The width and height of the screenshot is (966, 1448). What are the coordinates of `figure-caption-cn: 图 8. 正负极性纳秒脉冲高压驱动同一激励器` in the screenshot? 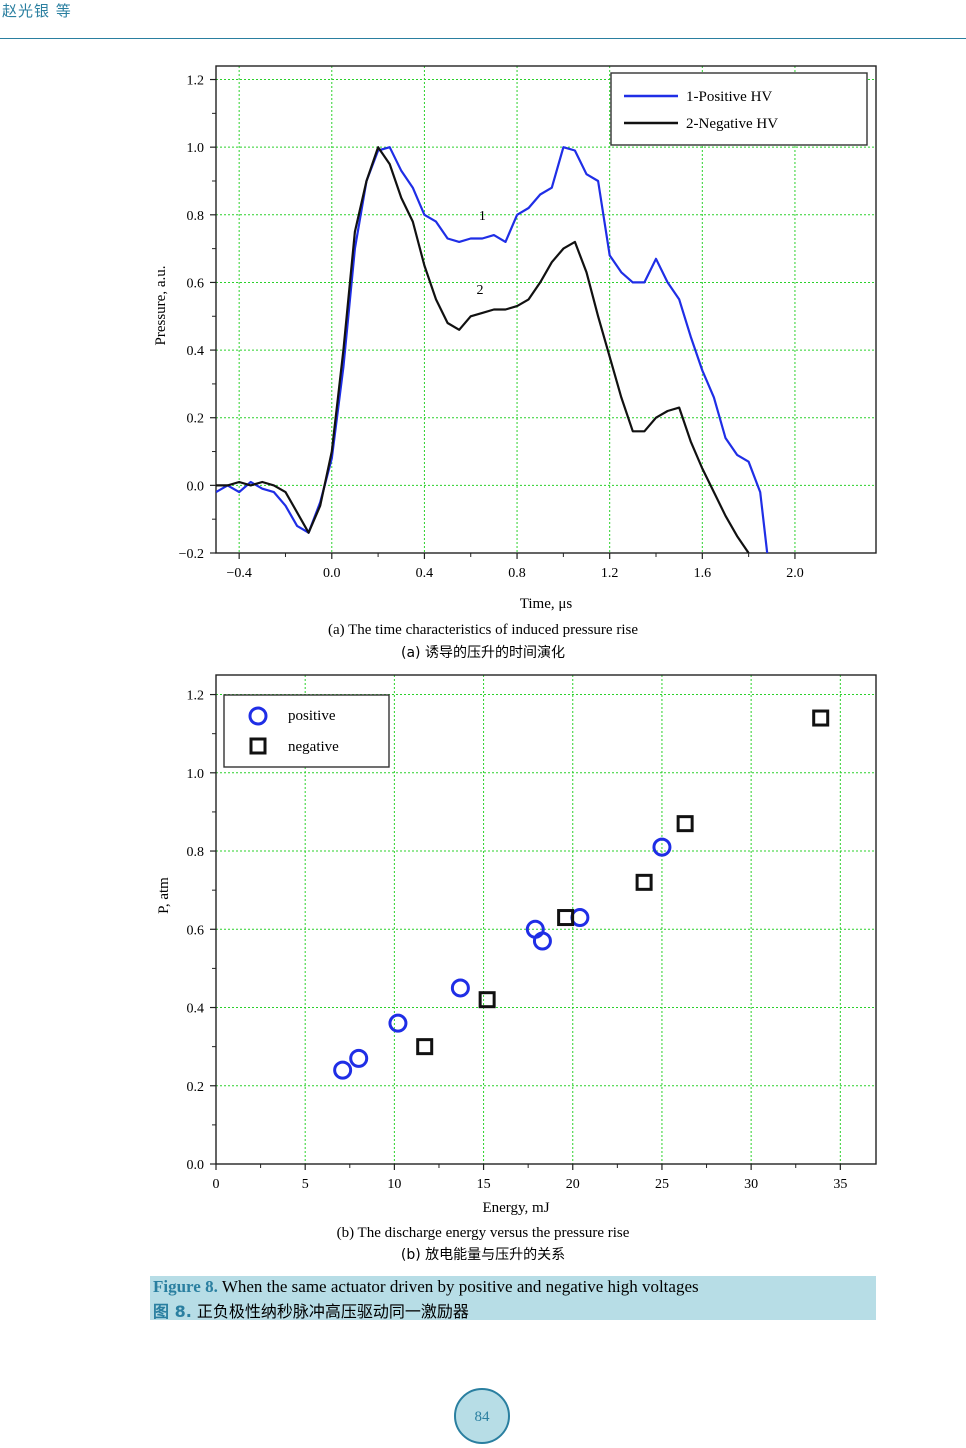 It's located at (311, 1310).